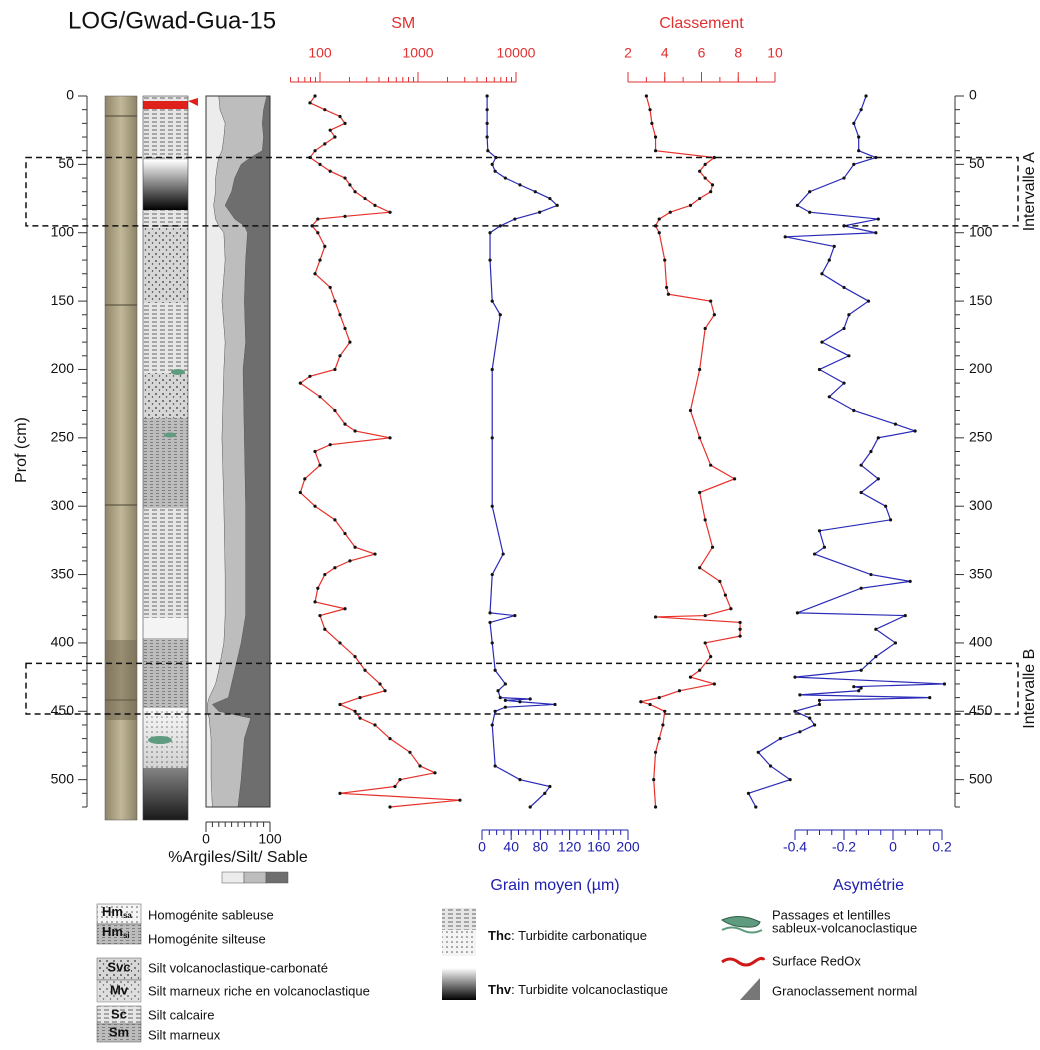 This screenshot has height=1050, width=1040. What do you see at coordinates (63, 368) in the screenshot?
I see `depth-tick-label: 200` at bounding box center [63, 368].